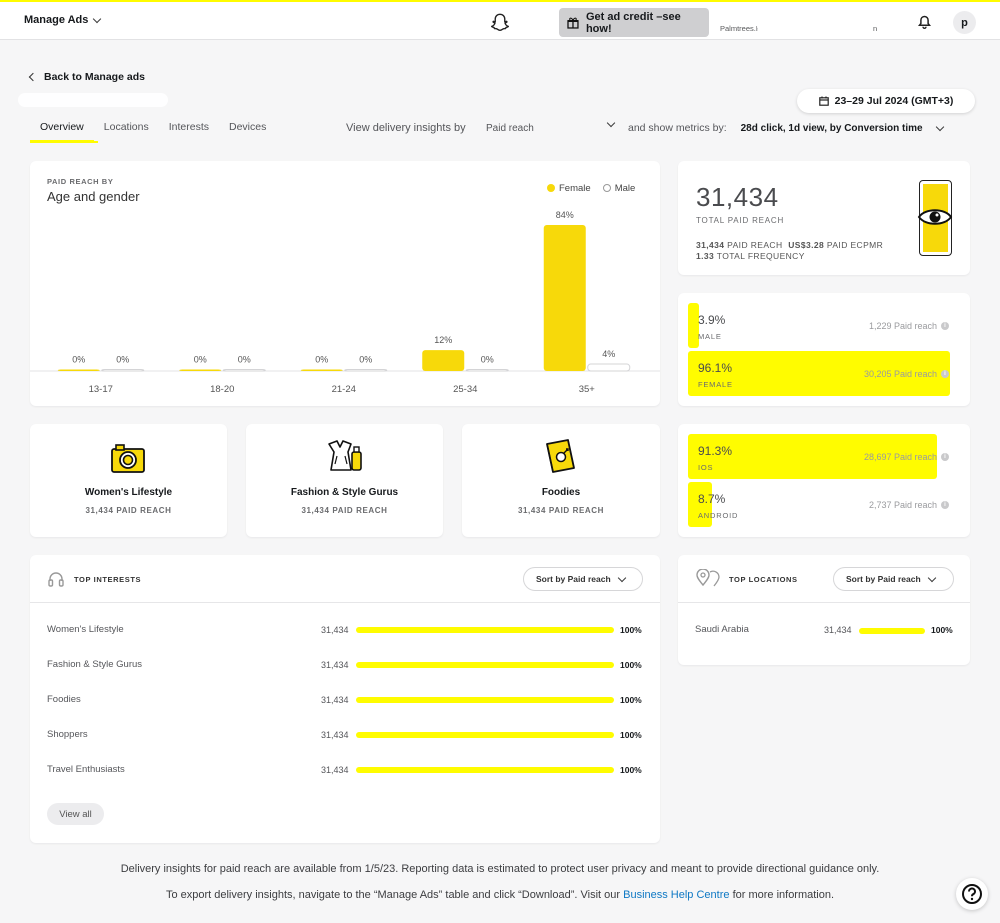 Image resolution: width=1000 pixels, height=923 pixels. What do you see at coordinates (551, 188) in the screenshot?
I see `legend-female-swatch` at bounding box center [551, 188].